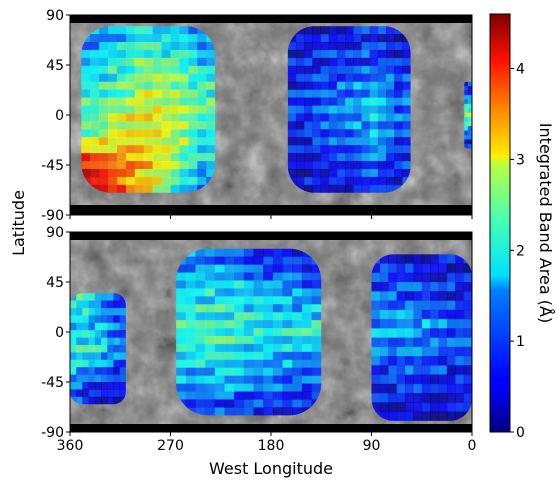  Describe the element at coordinates (52, 166) in the screenshot. I see `y-tick-label: -45` at that location.